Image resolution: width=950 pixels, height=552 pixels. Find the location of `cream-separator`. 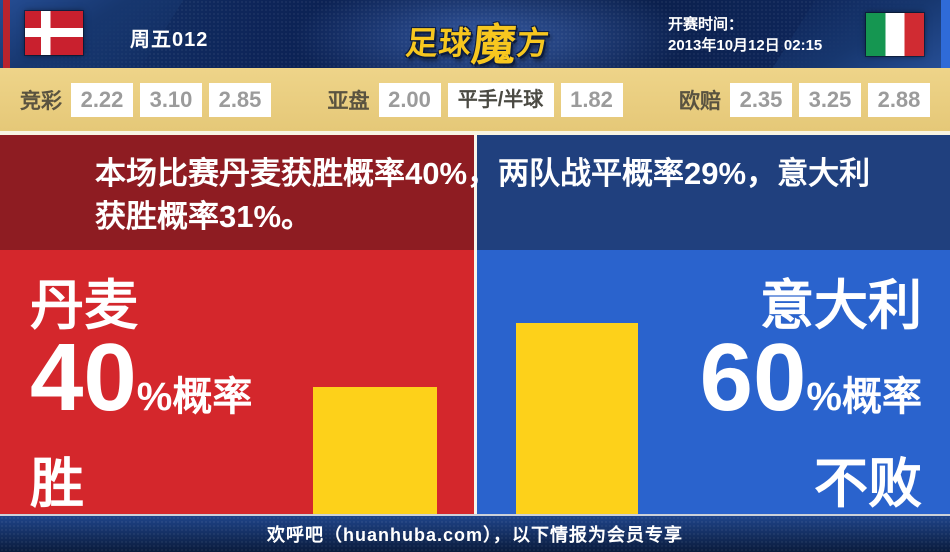

cream-separator is located at coordinates (475, 133).